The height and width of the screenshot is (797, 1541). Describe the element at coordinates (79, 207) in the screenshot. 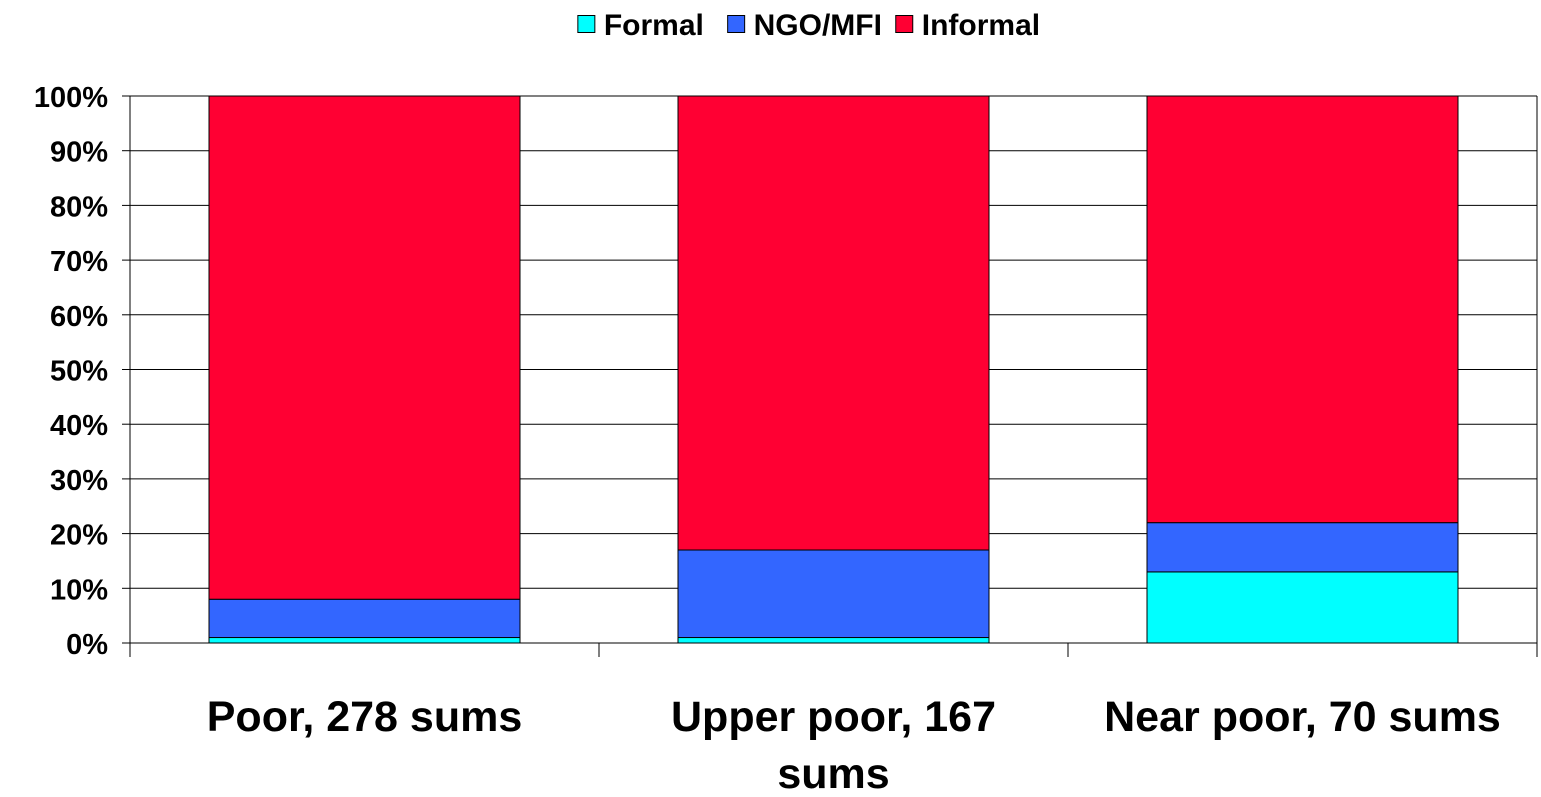

I see `y-tick-label: 80%` at that location.